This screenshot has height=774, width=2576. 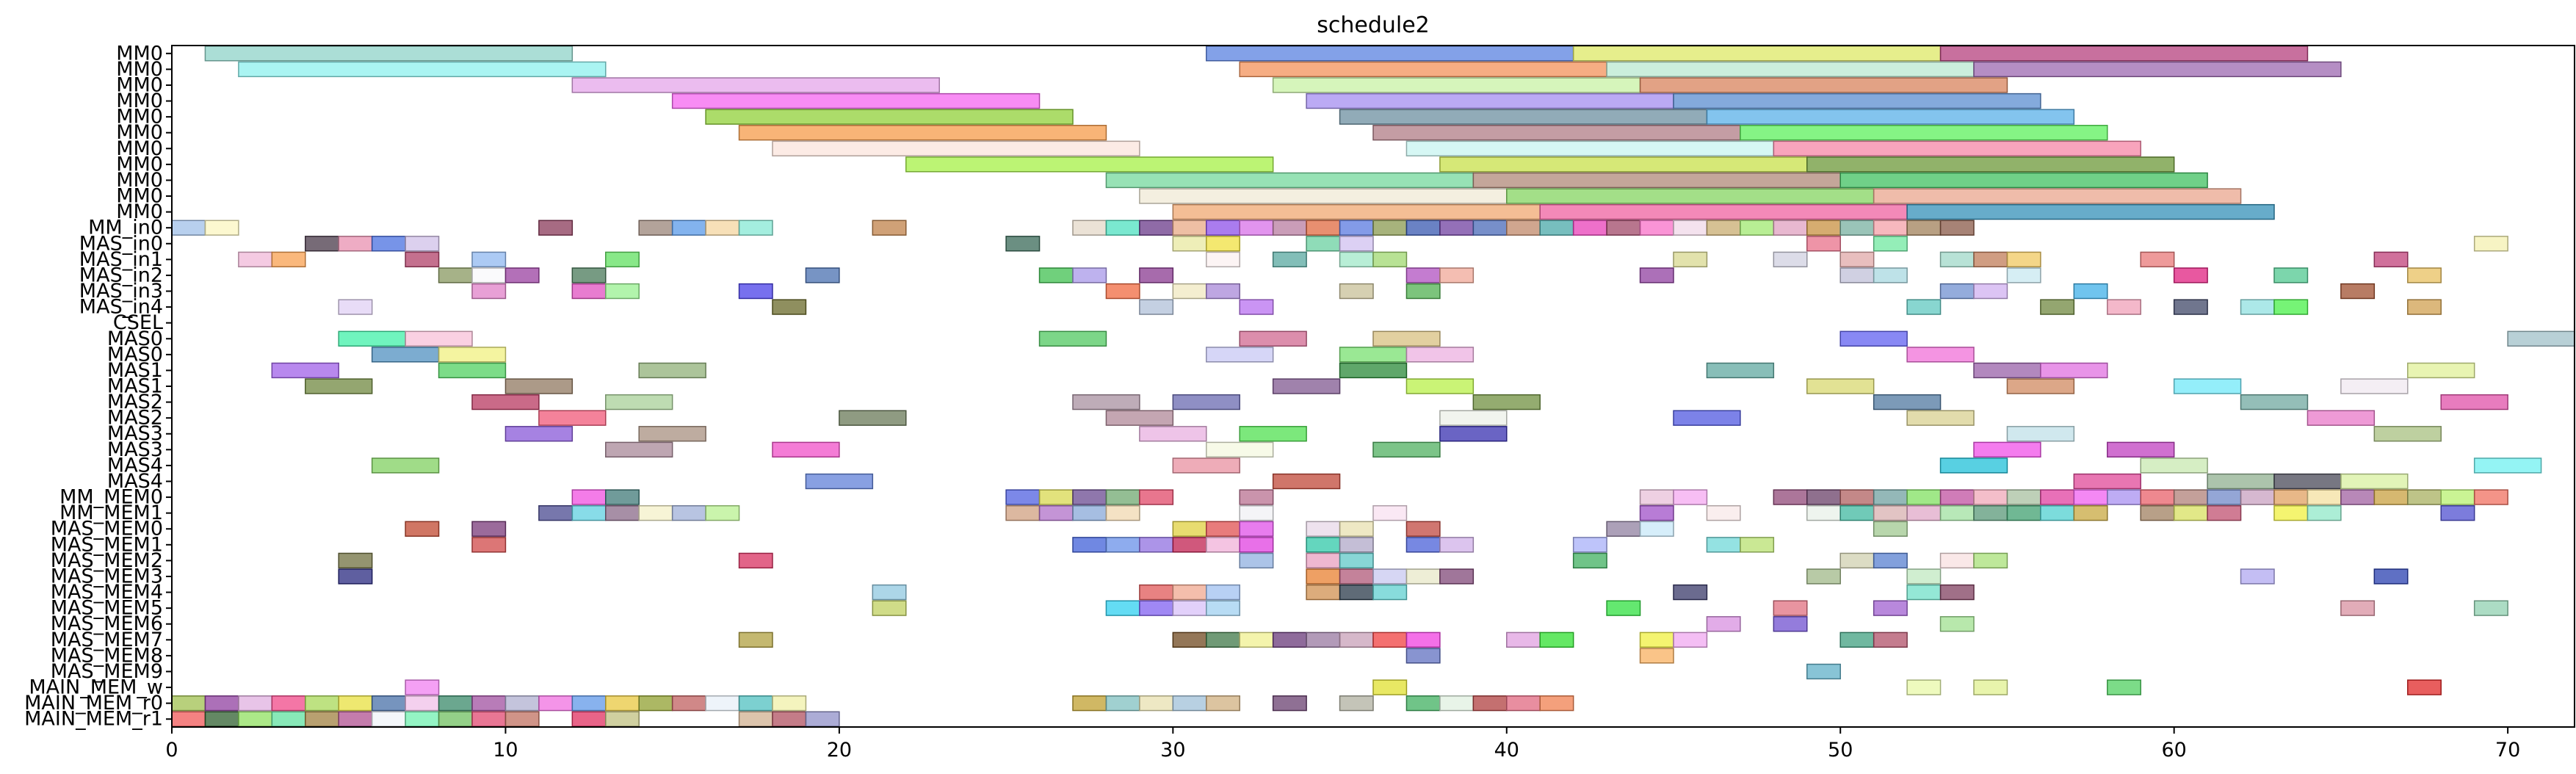 I want to click on y-tick-label: MM_in0, so click(x=125, y=228).